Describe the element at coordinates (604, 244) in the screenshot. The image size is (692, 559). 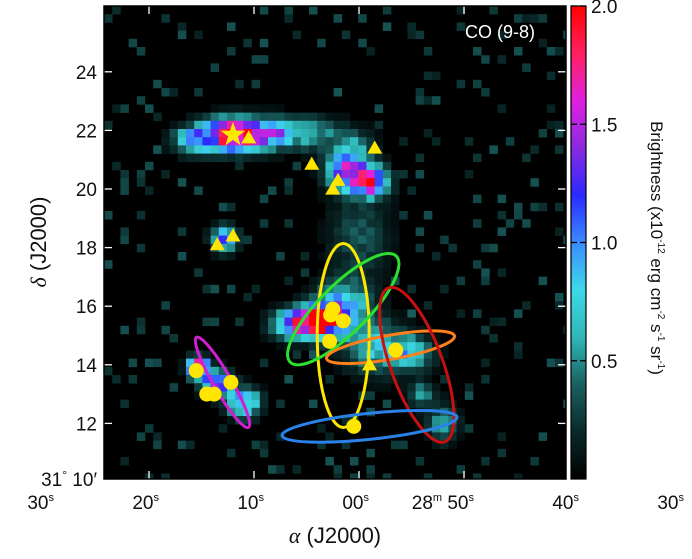
I see `colorbar-tick-label-3: 1.0` at that location.